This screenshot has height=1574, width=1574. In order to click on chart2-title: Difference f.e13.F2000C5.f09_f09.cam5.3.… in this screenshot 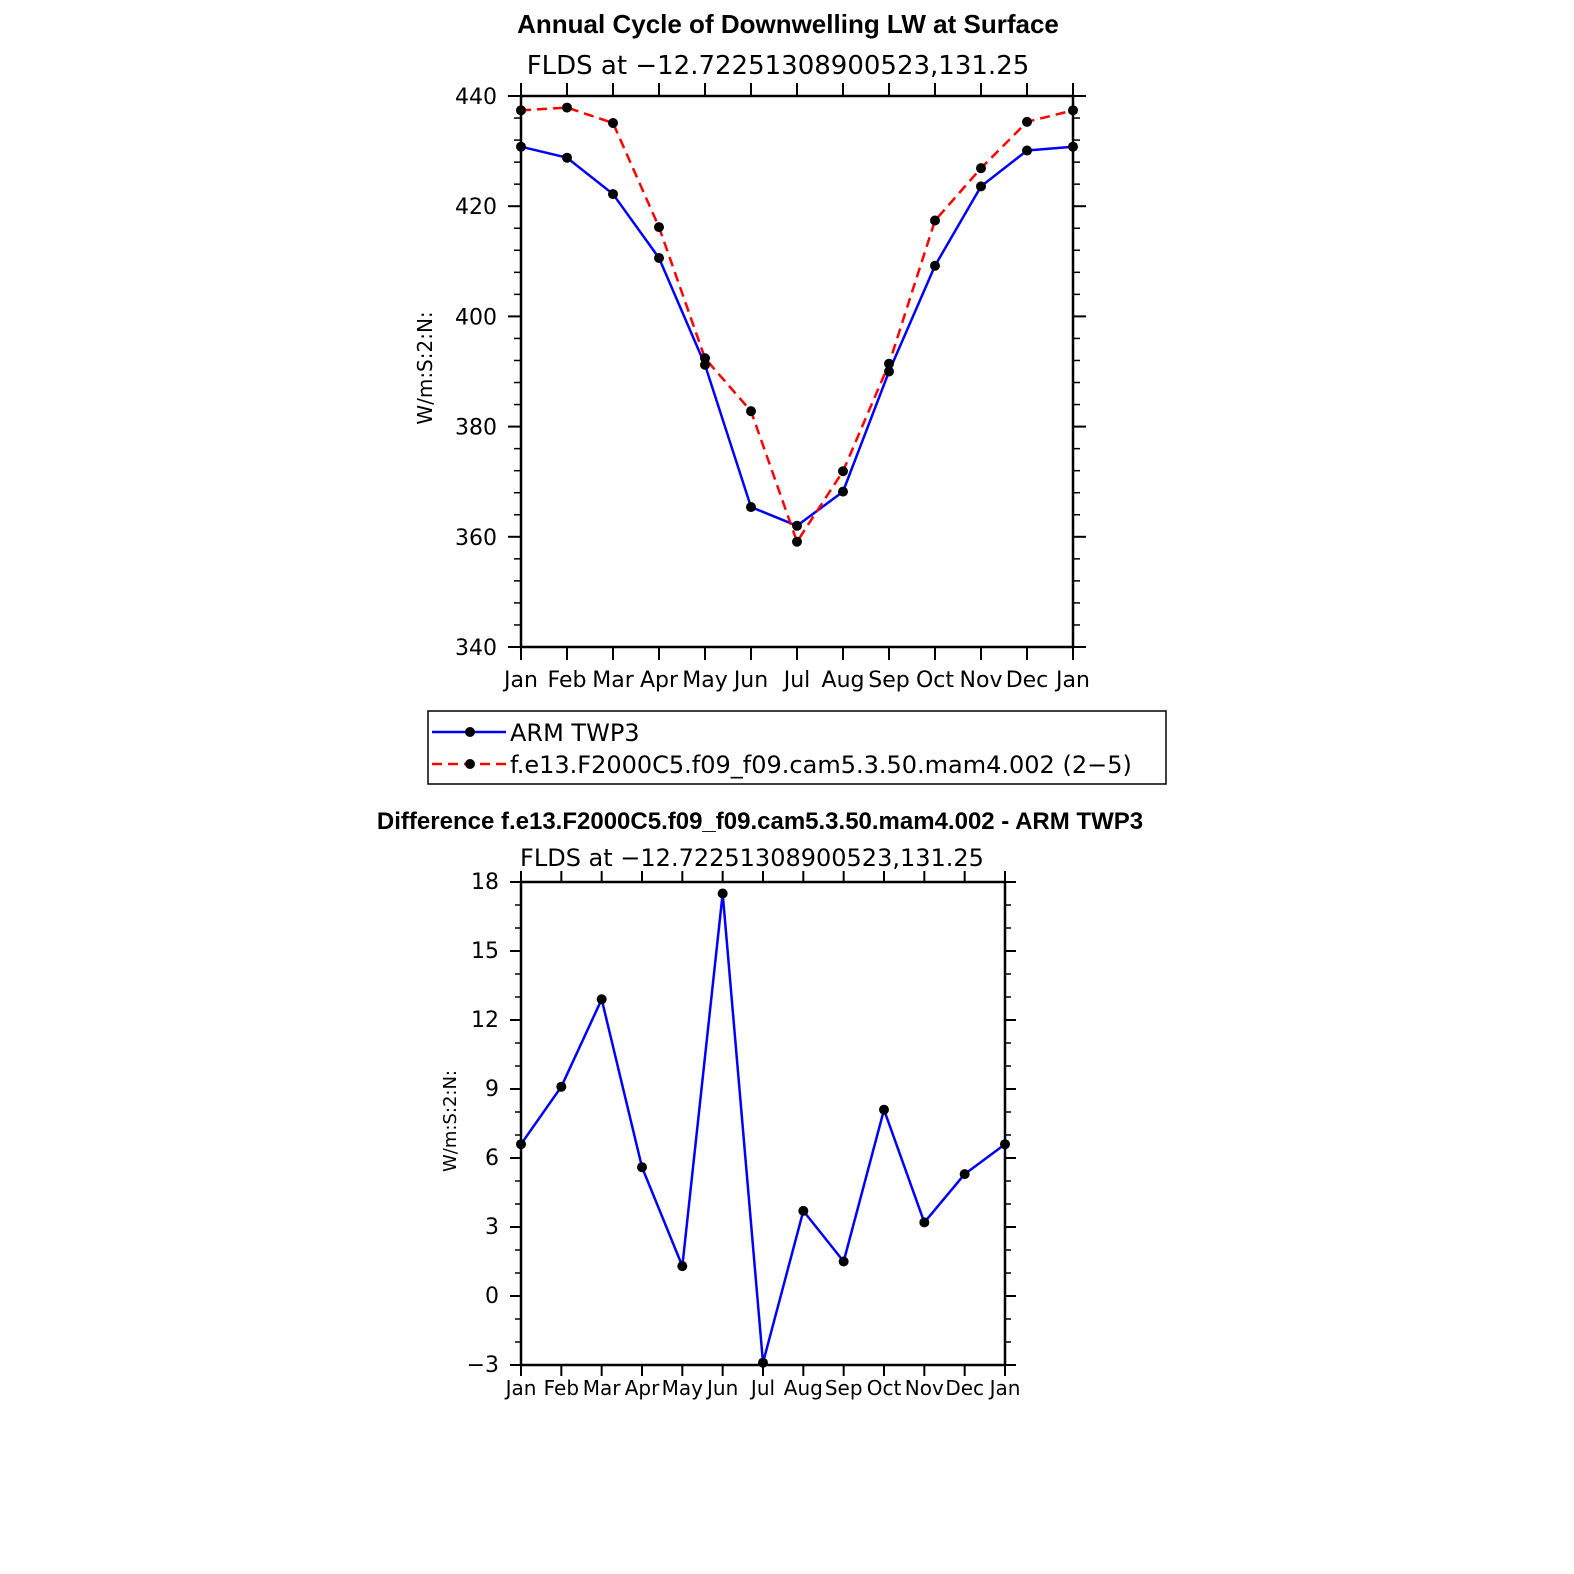, I will do `click(760, 821)`.